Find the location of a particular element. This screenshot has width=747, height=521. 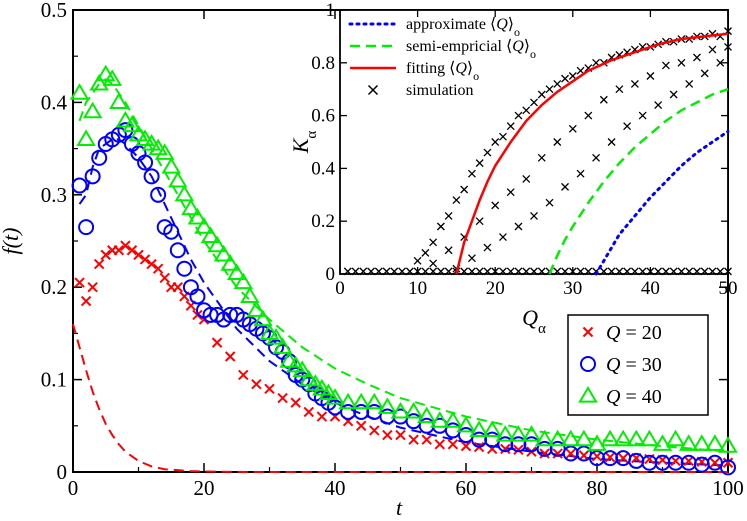

inset-legend-prefix: semi-empricial is located at coordinates (456, 46).